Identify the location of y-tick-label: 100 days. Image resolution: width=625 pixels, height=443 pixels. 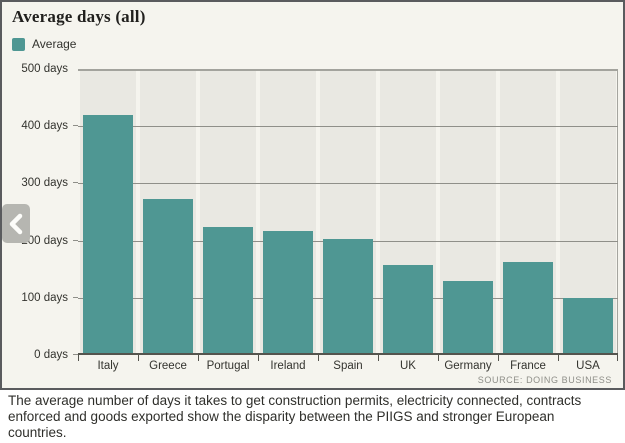
(44, 297).